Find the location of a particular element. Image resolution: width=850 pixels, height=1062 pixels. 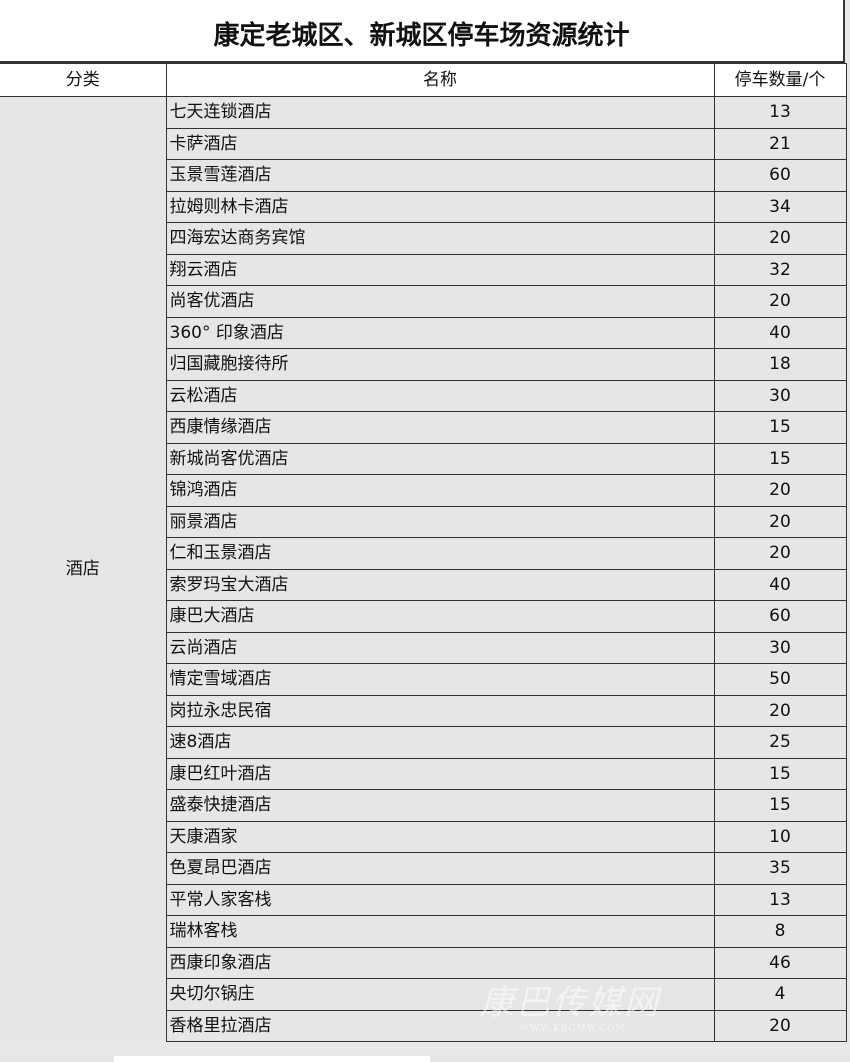

table-row: 西康情缘酒店 15 is located at coordinates (423, 427).